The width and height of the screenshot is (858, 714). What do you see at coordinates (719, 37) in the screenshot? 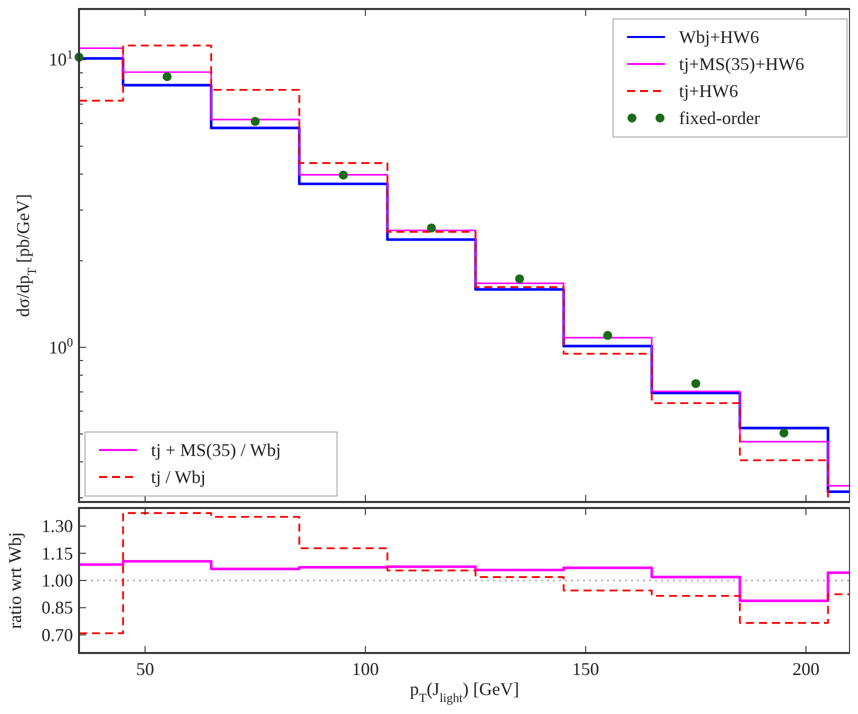
I see `legend-label: Wbj+HW6` at bounding box center [719, 37].